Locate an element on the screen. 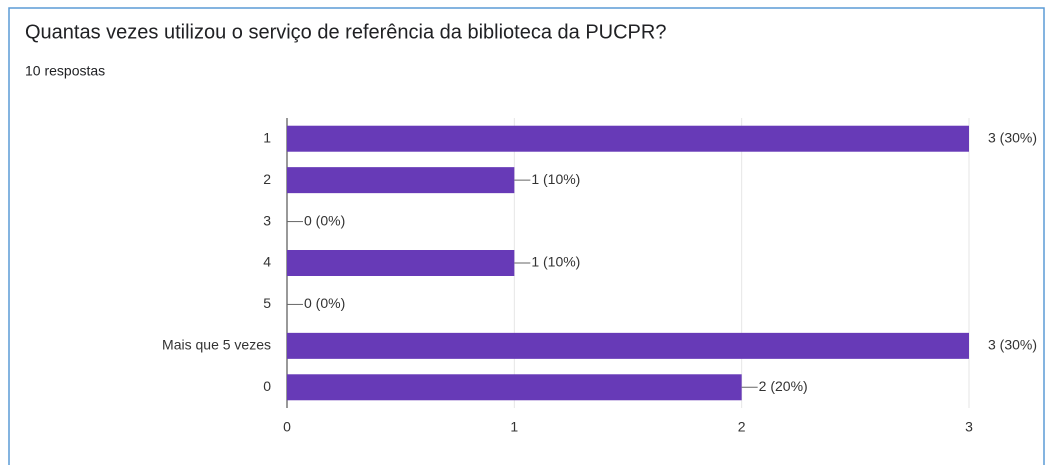  x-tick-label: 1 is located at coordinates (514, 427).